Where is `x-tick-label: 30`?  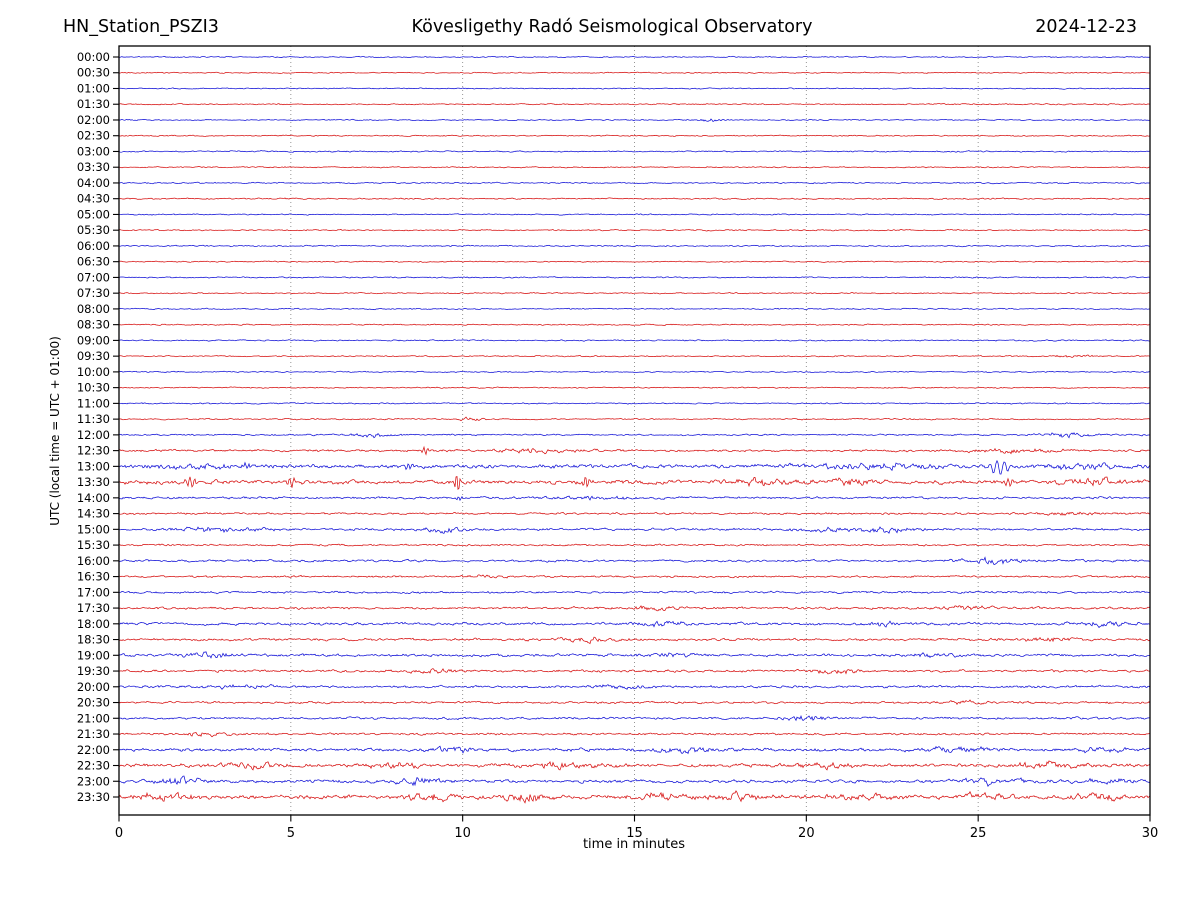
x-tick-label: 30 is located at coordinates (1150, 833).